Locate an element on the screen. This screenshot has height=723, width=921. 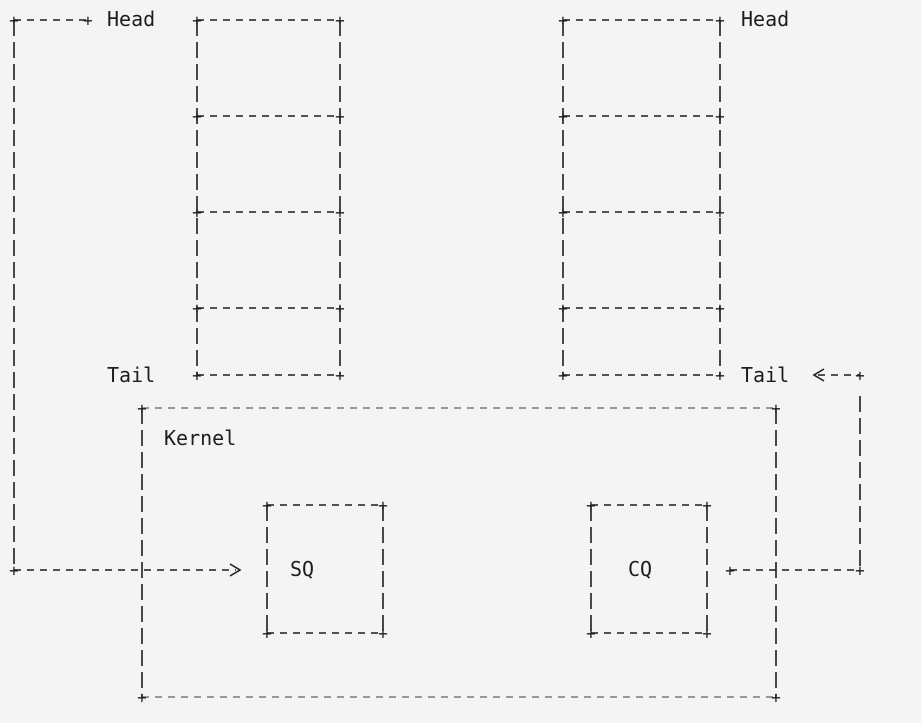
cq-label: CQ is located at coordinates (640, 569).